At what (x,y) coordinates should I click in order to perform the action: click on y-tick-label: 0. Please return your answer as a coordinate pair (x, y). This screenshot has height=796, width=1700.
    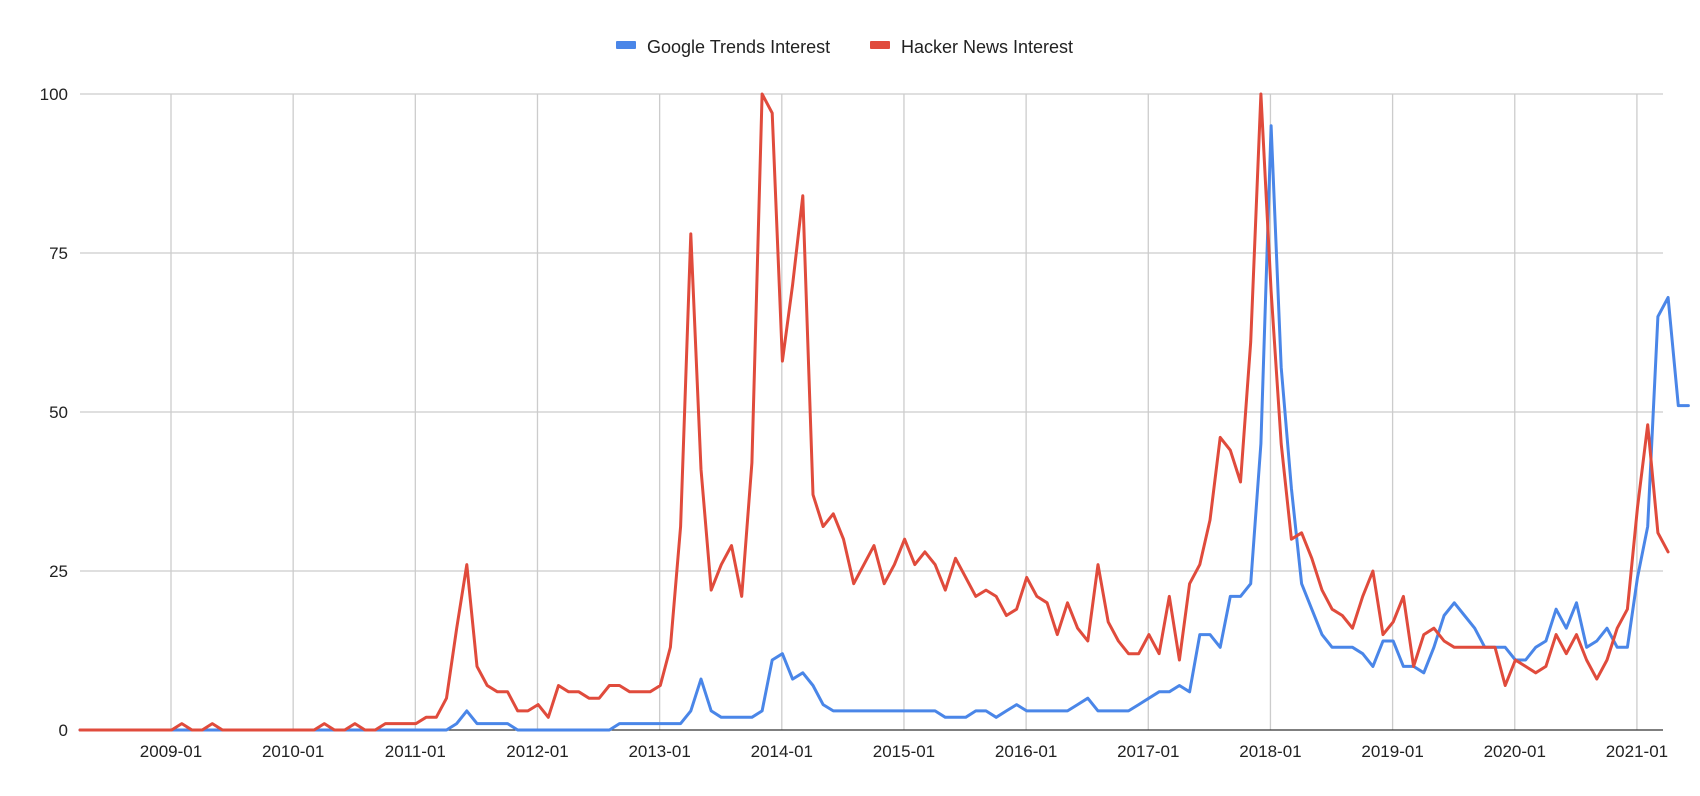
    Looking at the image, I should click on (63, 730).